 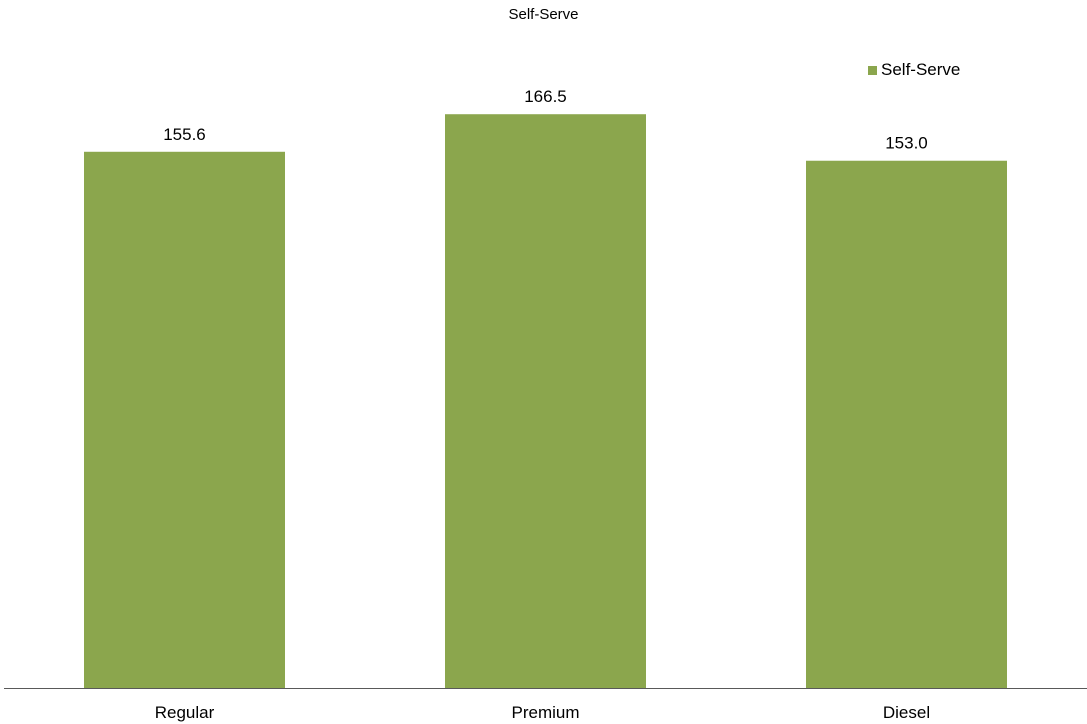 What do you see at coordinates (872, 70) in the screenshot?
I see `legend-swatch` at bounding box center [872, 70].